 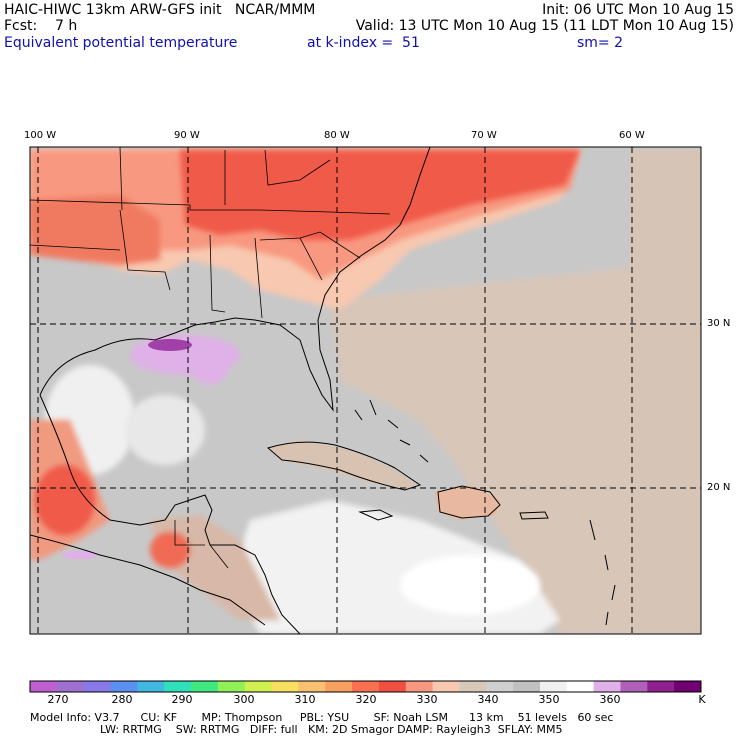 I want to click on colorbar-label-360: 360, so click(x=610, y=699).